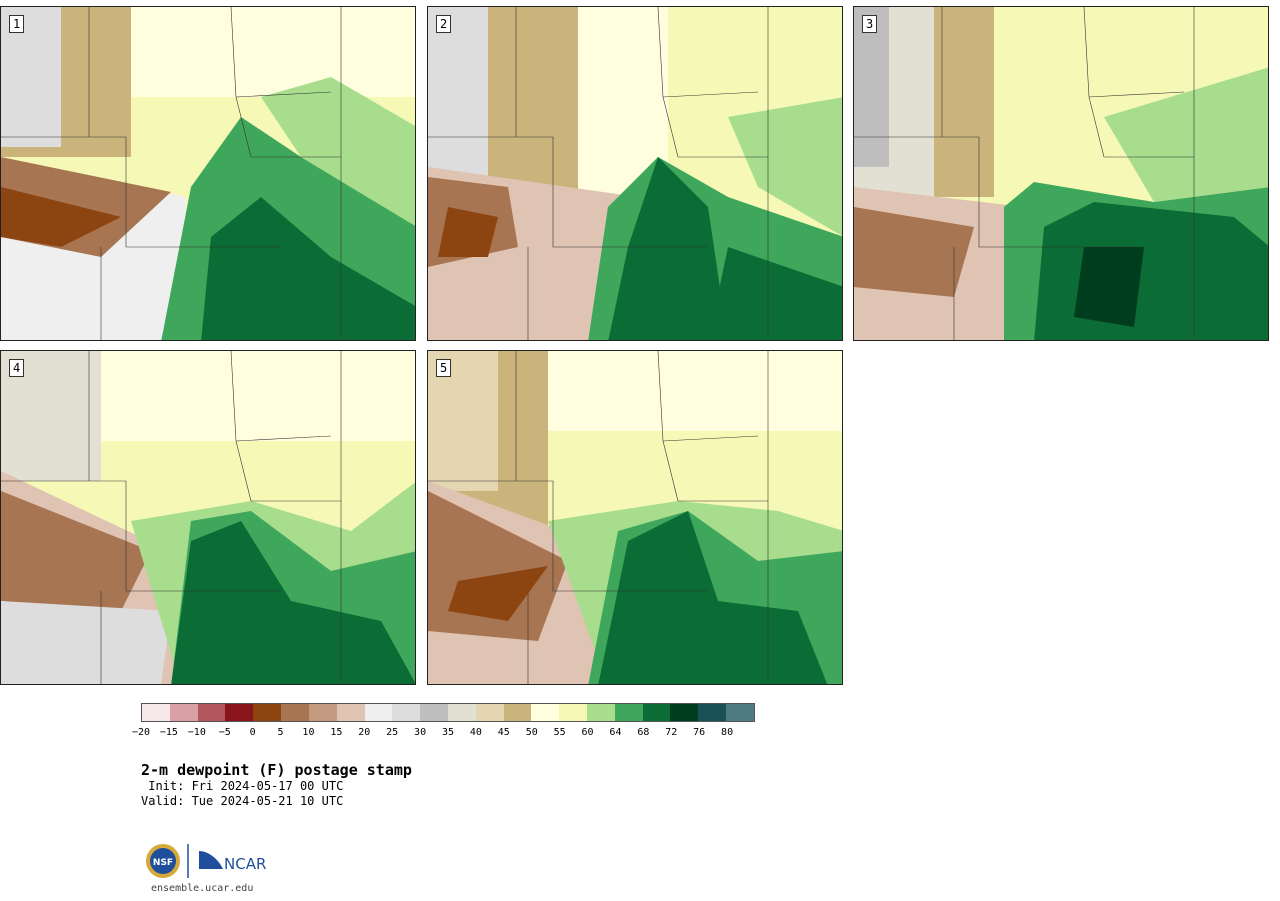 The width and height of the screenshot is (1280, 901). I want to click on colorbar-tick-label: 55, so click(559, 732).